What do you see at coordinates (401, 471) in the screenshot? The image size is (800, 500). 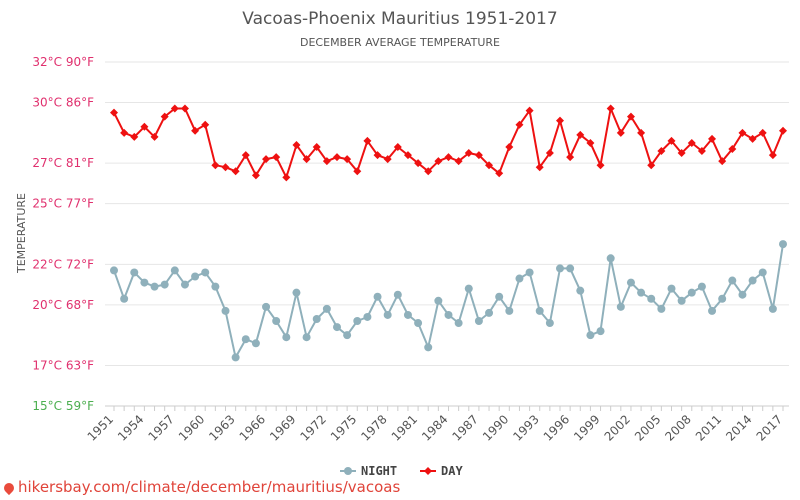 I see `legend: NIGHT DAY` at bounding box center [401, 471].